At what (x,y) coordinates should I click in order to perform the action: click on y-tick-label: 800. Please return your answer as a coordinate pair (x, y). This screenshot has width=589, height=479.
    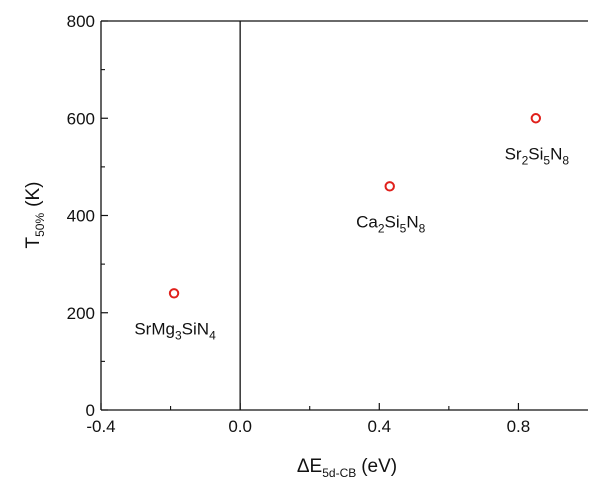
    Looking at the image, I should click on (81, 21).